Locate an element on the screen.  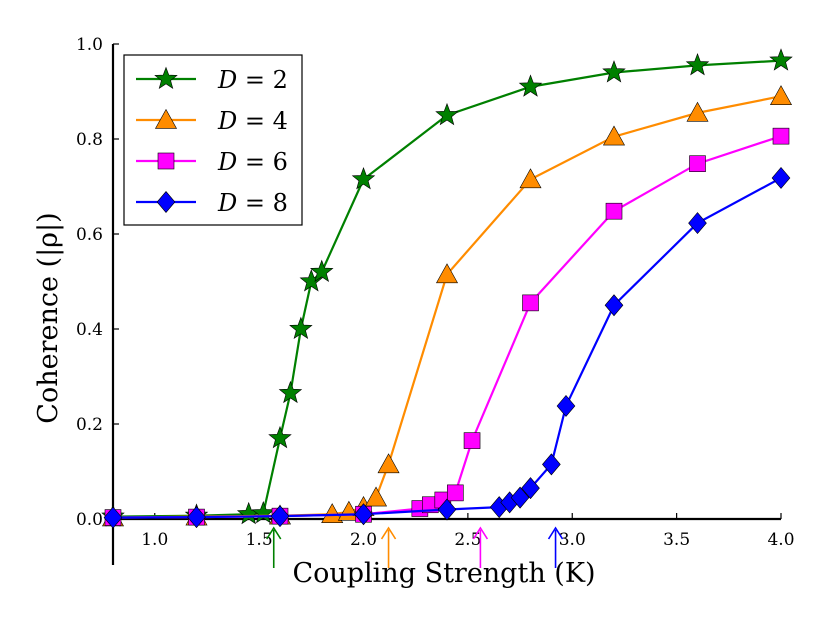
y-tick-label: 0.2 is located at coordinates (89, 425).